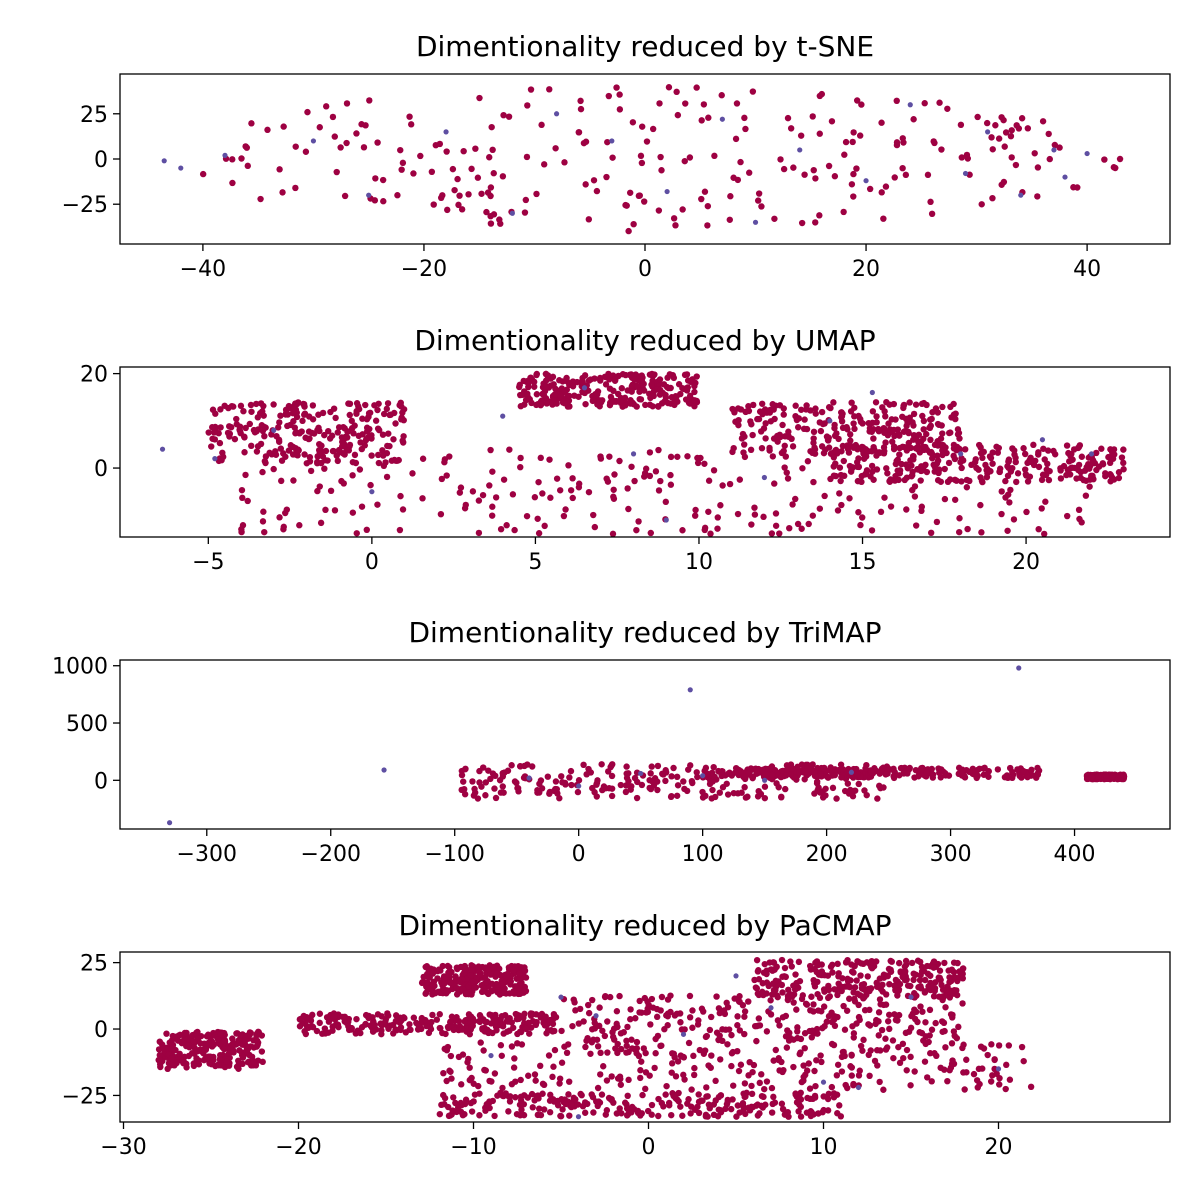 The width and height of the screenshot is (1200, 1200). Describe the element at coordinates (203, 269) in the screenshot. I see `x-tick-label: −40` at that location.